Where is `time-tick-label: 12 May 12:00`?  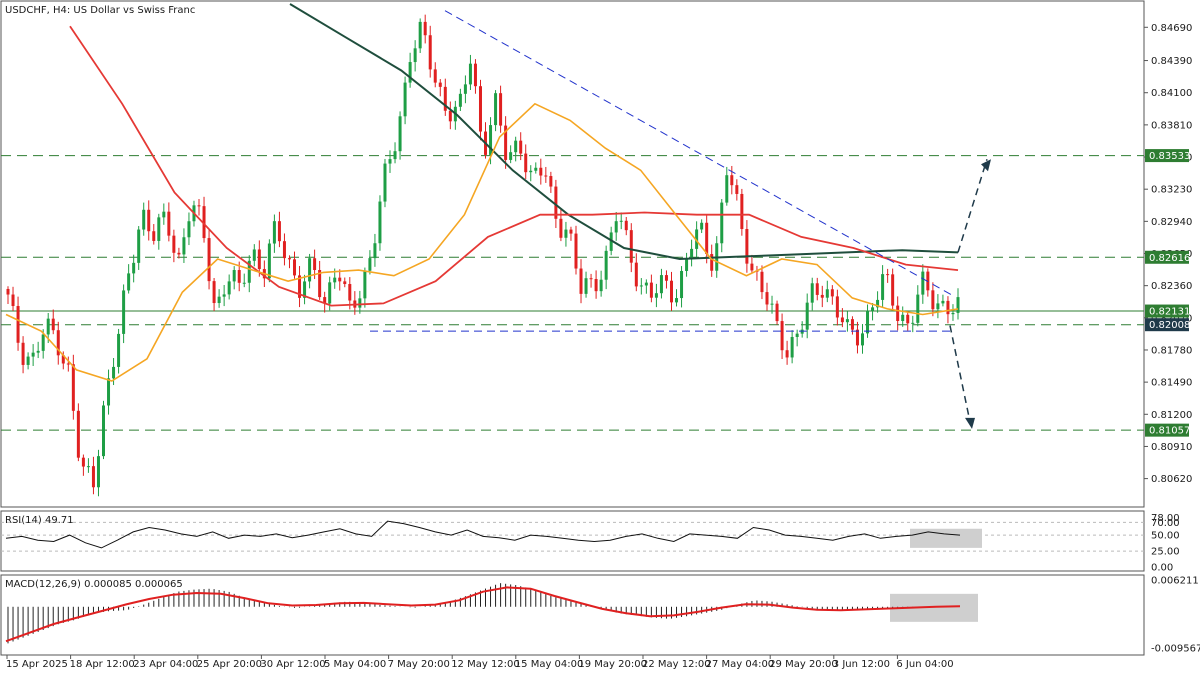 time-tick-label: 12 May 12:00 is located at coordinates (485, 664).